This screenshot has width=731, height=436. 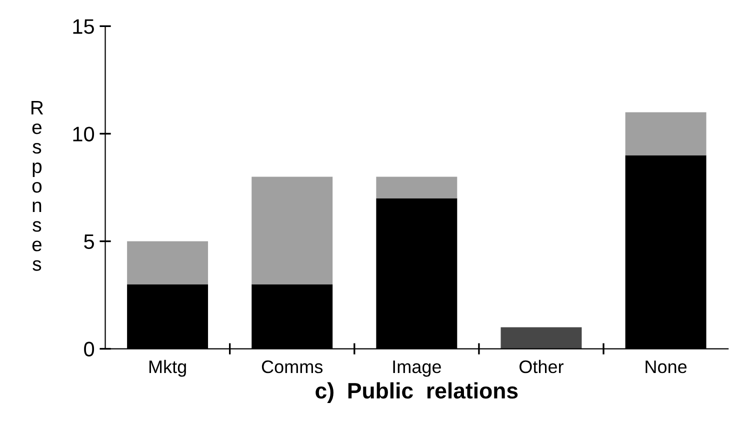 I want to click on x-tick-label: None, so click(x=666, y=367).